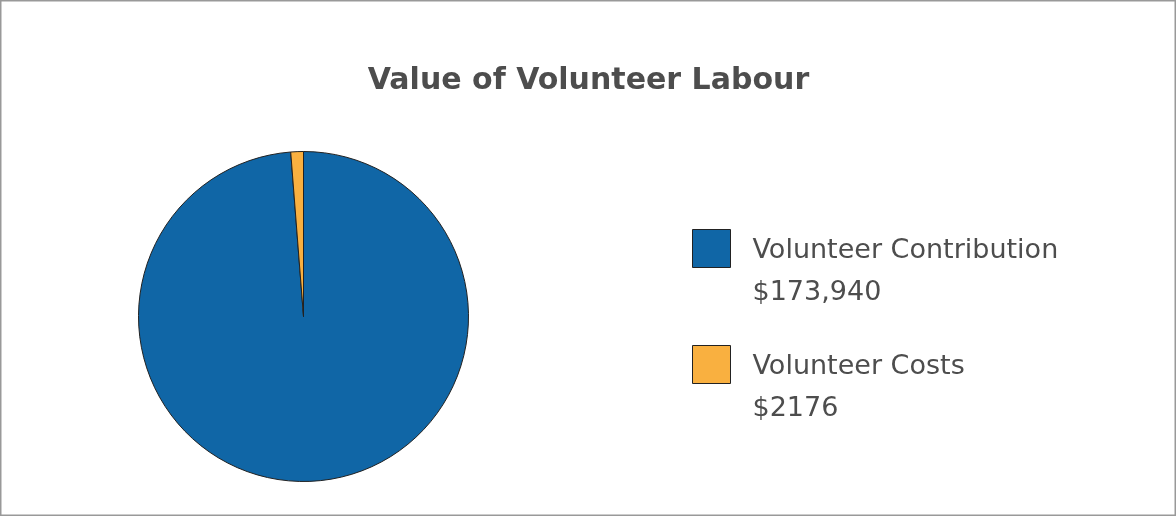  Describe the element at coordinates (795, 406) in the screenshot. I see `data-label: $2176` at that location.